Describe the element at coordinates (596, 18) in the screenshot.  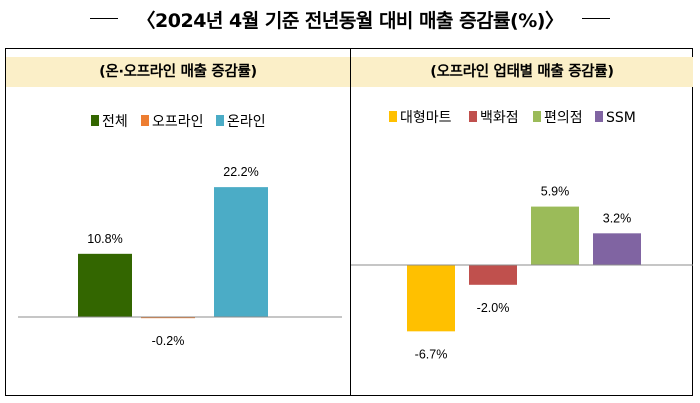
I see `title-rule-right` at that location.